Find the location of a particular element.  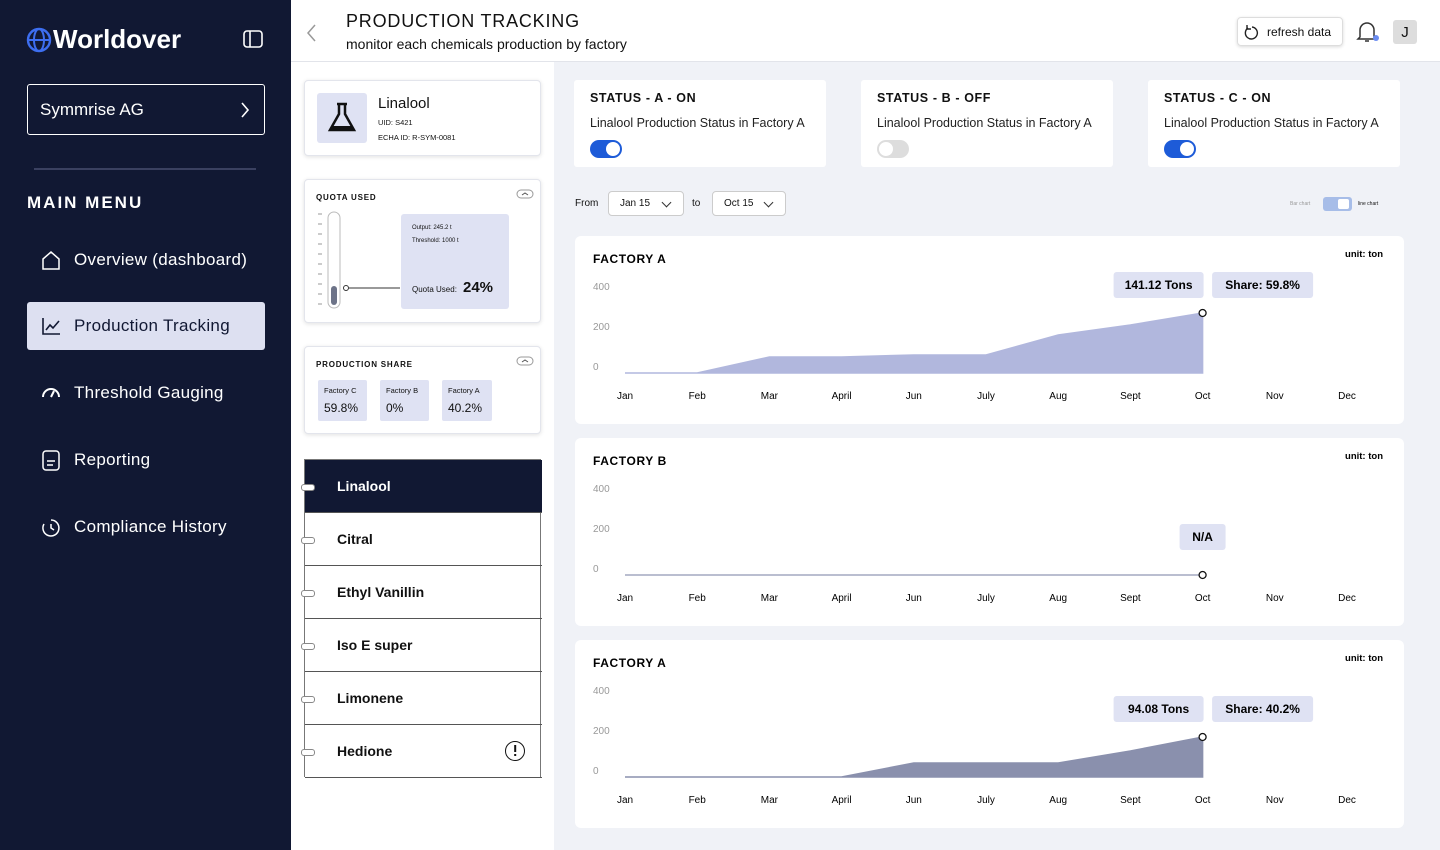

to-select: Oct 15 is located at coordinates (749, 203).